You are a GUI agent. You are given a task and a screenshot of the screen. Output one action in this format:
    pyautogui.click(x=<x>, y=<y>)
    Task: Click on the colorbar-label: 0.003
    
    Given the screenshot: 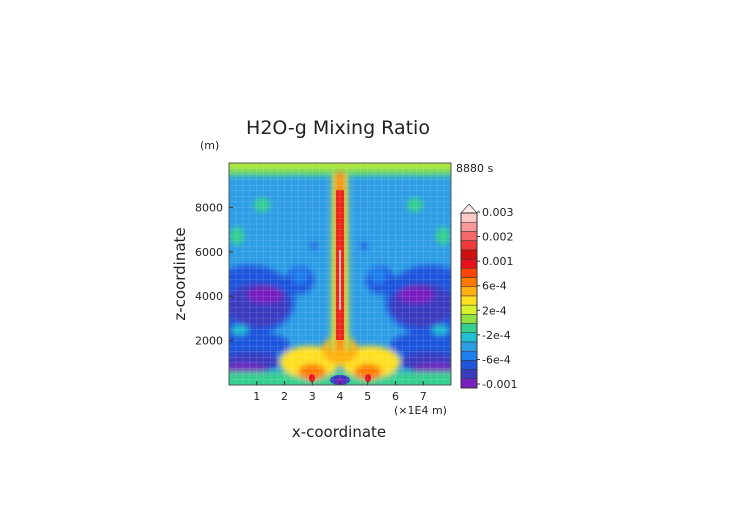 What is the action you would take?
    pyautogui.click(x=498, y=212)
    